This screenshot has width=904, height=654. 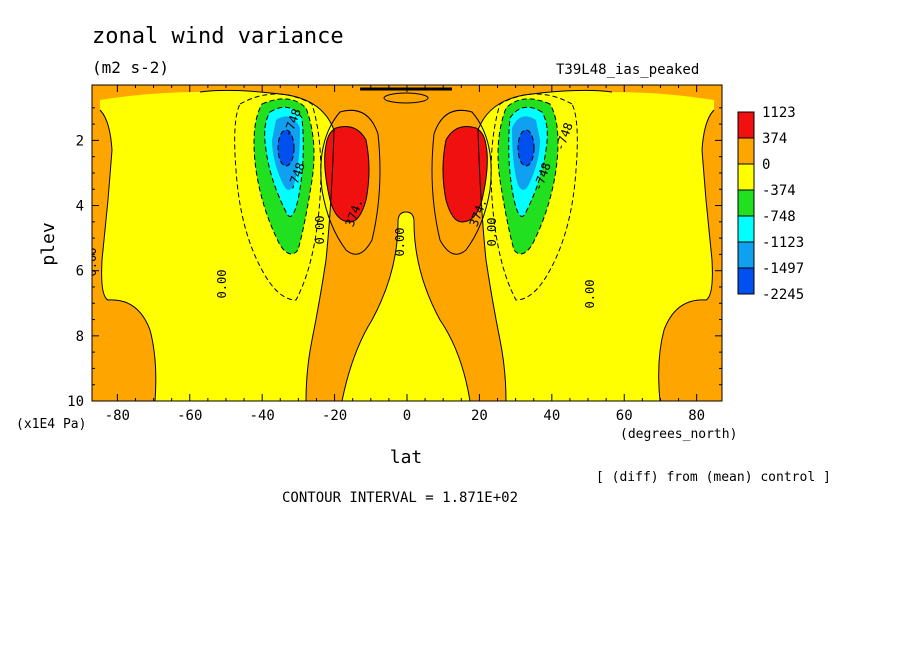 I want to click on chart-units: (m2 s-2), so click(x=131, y=67).